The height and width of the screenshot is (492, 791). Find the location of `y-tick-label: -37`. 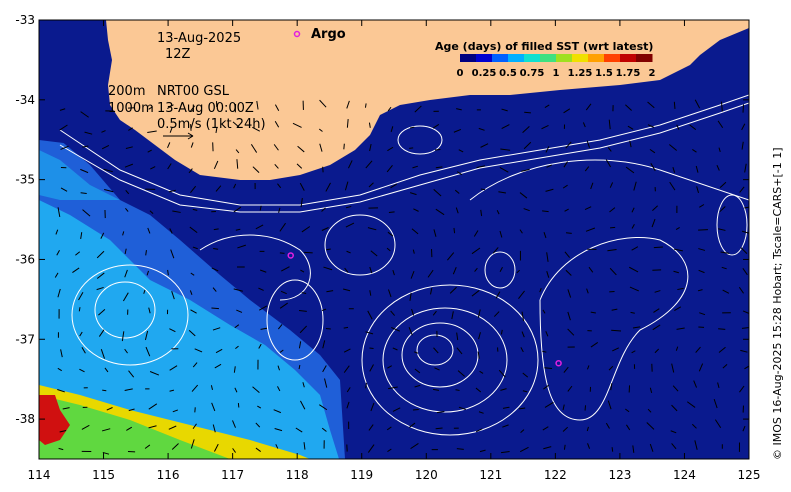

y-tick-label: -37 is located at coordinates (25, 339).